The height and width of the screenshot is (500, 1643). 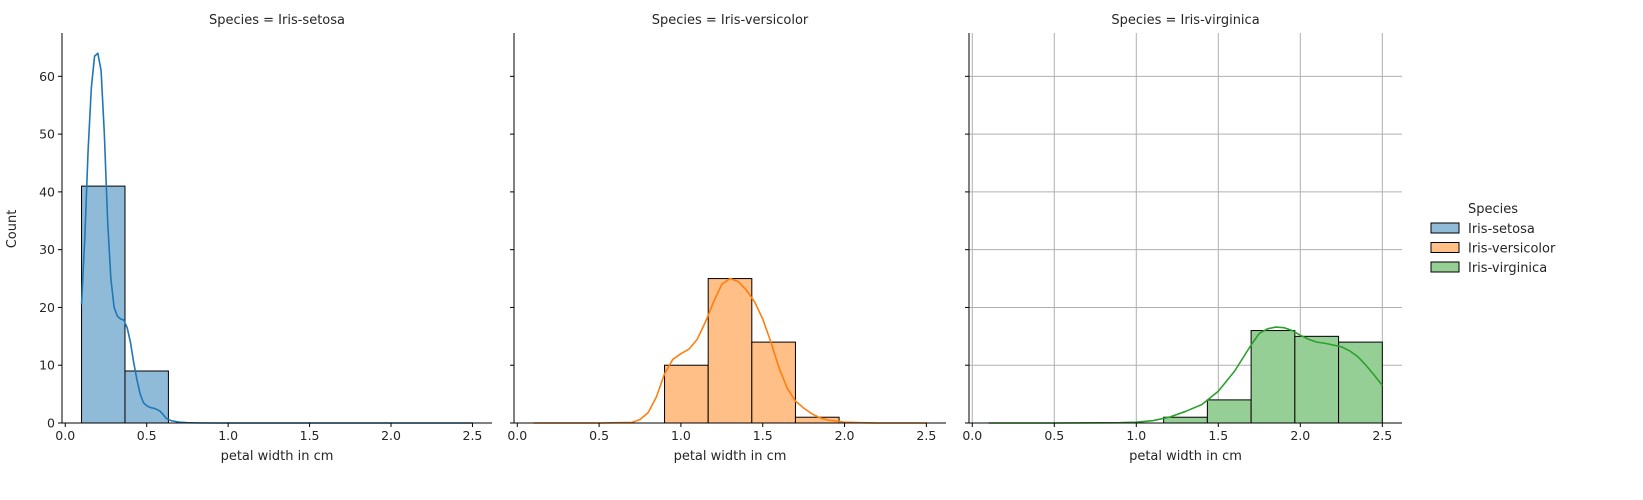 I want to click on y-tick-label: 10, so click(x=47, y=365).